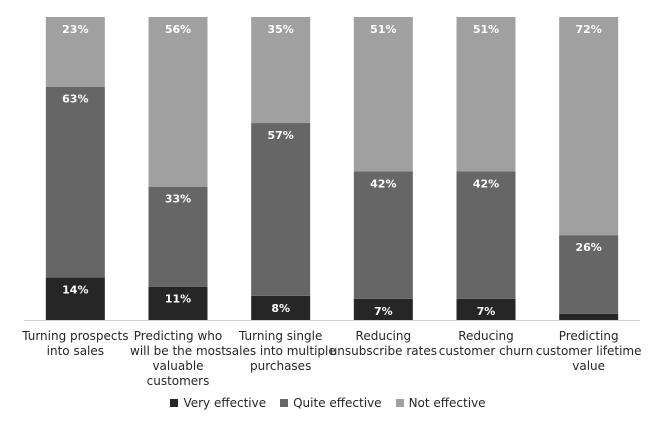  Describe the element at coordinates (75, 29) in the screenshot. I see `data-label-not-effective-1: 23%` at that location.